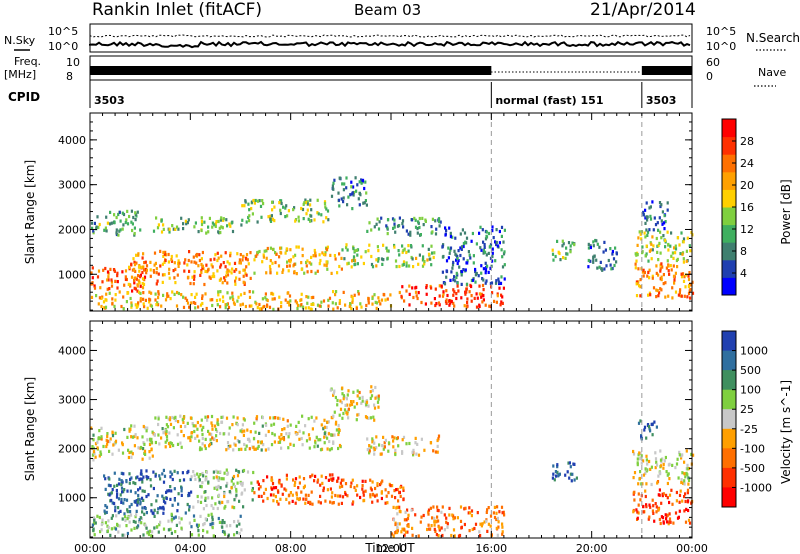 This screenshot has height=554, width=800. What do you see at coordinates (391, 70) in the screenshot?
I see `frequency-trace` at bounding box center [391, 70].